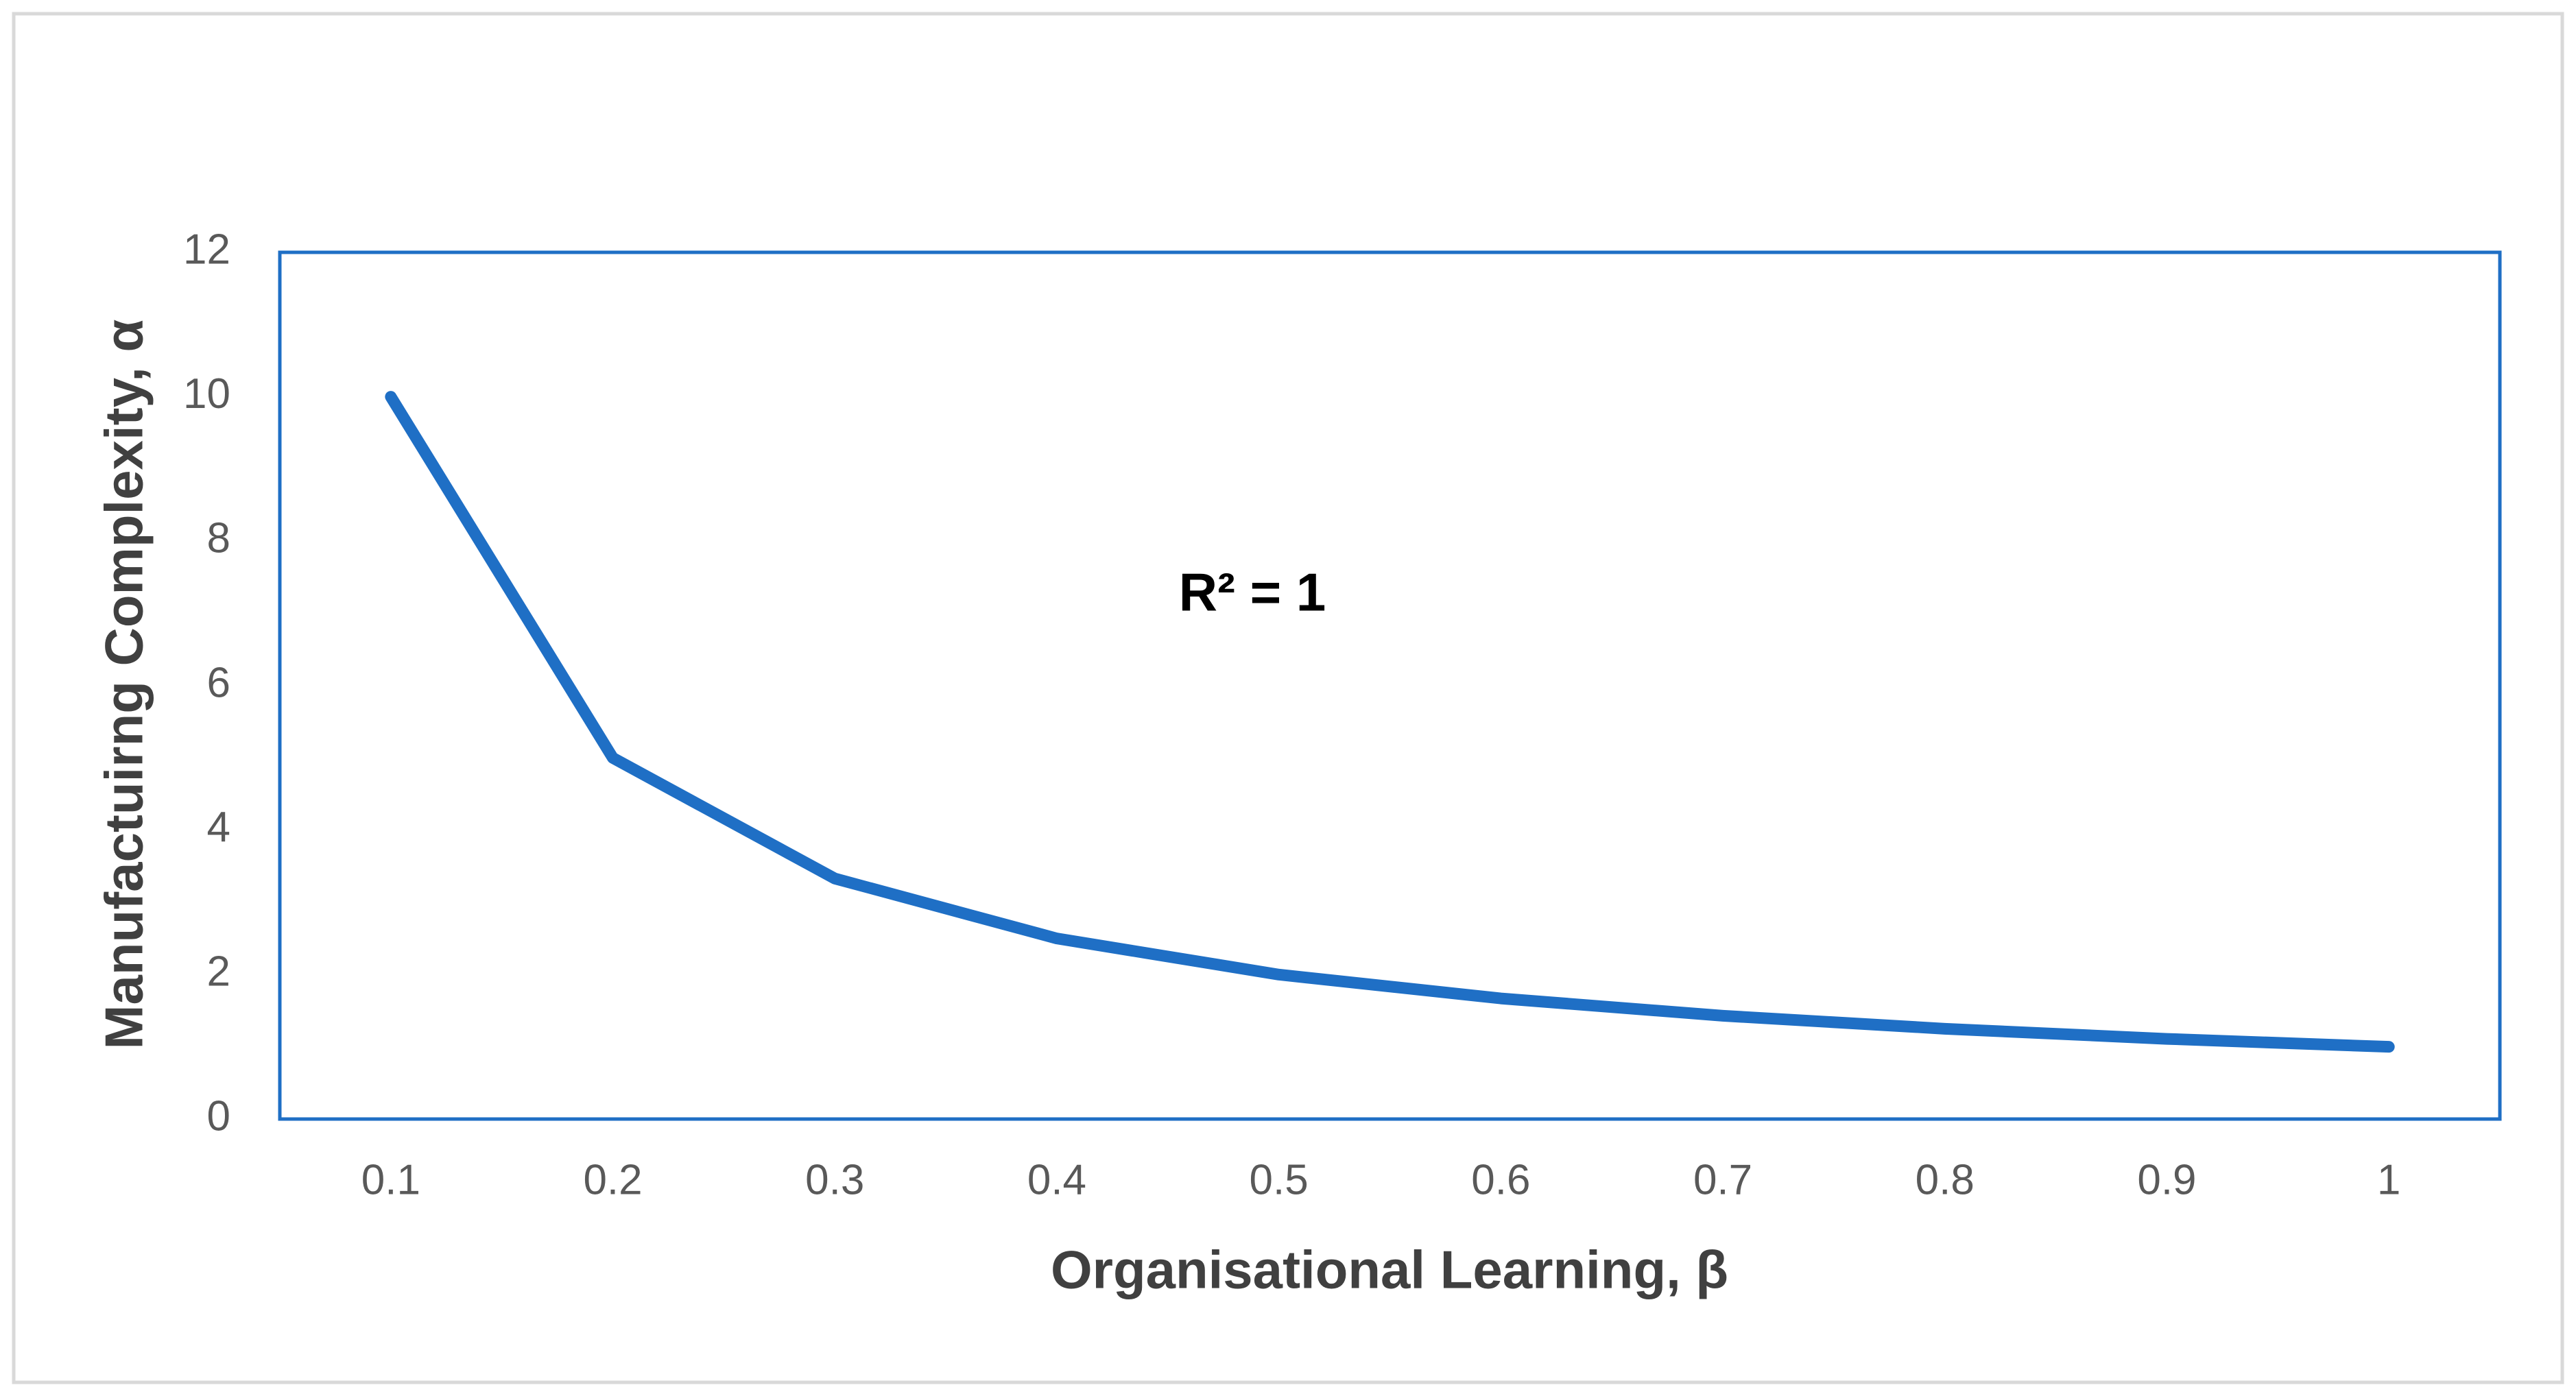 The image size is (2576, 1394). Describe the element at coordinates (218, 538) in the screenshot. I see `y-tick-label: 8` at that location.